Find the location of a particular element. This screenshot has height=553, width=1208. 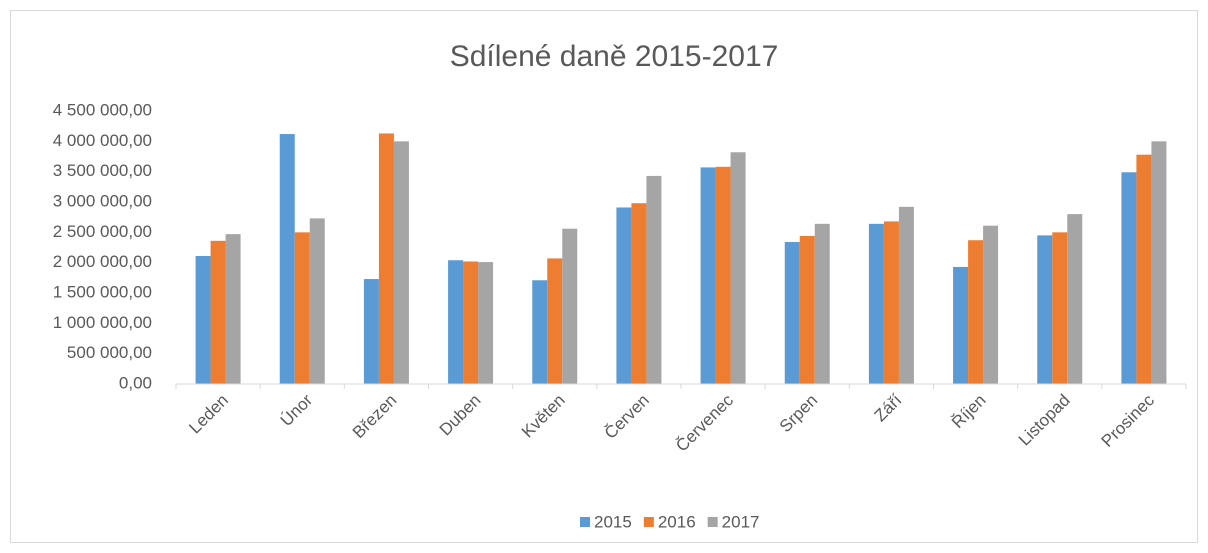

y-tick-label: 3 500 000,00 is located at coordinates (102, 170).